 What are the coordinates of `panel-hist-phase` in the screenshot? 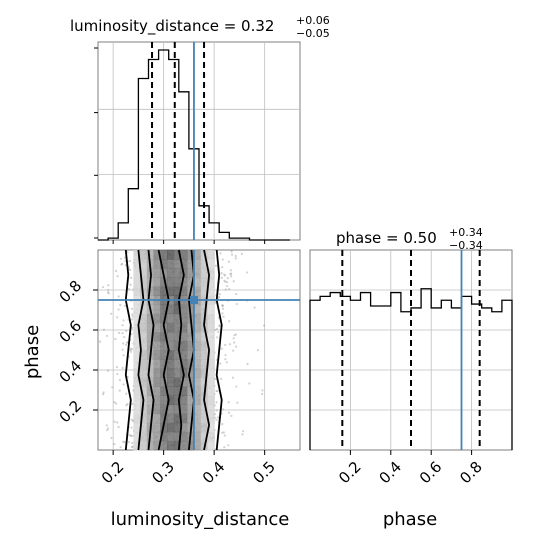 It's located at (411, 350).